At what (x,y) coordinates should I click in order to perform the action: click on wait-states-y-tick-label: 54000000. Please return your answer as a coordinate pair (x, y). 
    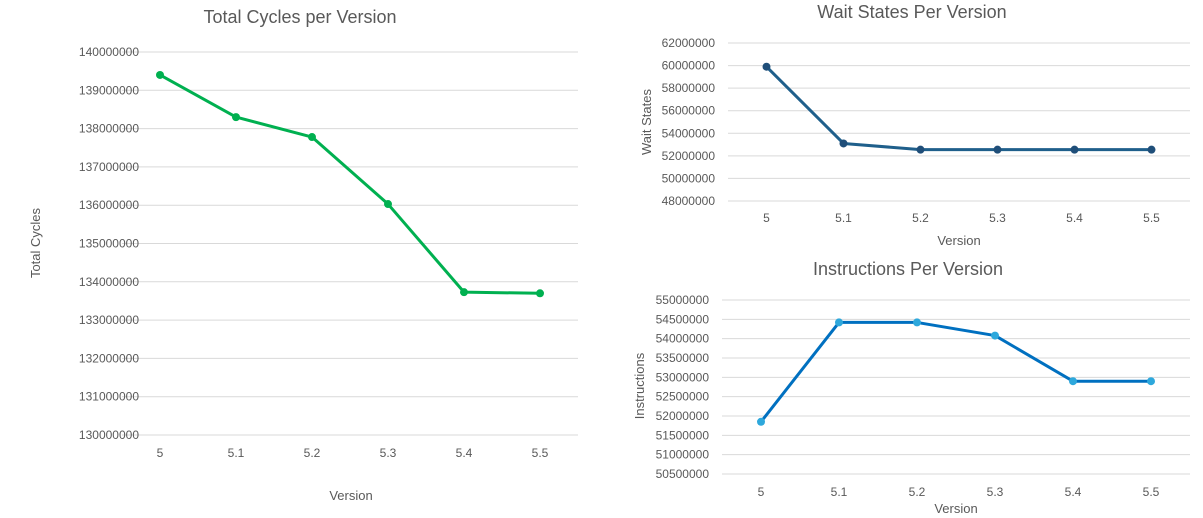
    Looking at the image, I should click on (689, 133).